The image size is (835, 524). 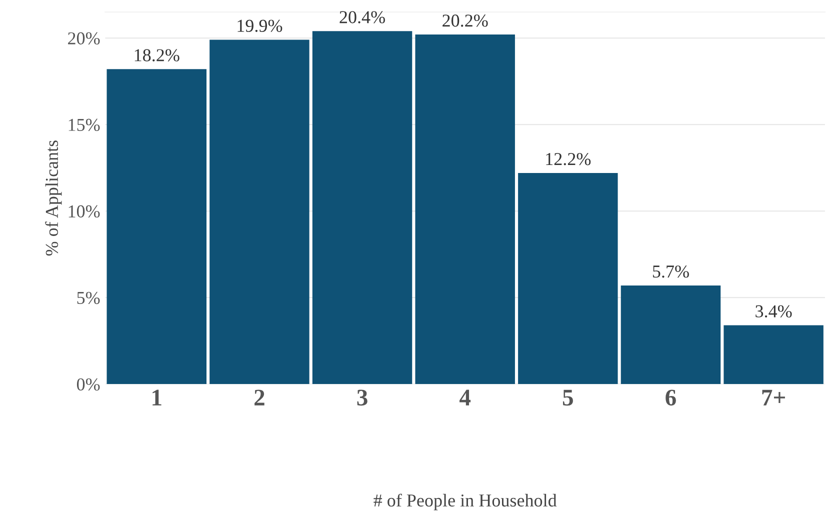 I want to click on data-label: 20.4%, so click(x=362, y=17).